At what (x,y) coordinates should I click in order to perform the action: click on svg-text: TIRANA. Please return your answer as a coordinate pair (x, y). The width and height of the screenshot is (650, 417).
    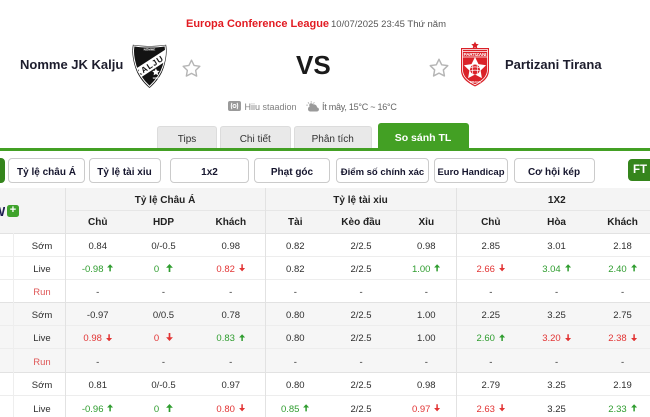
    Looking at the image, I should click on (475, 82).